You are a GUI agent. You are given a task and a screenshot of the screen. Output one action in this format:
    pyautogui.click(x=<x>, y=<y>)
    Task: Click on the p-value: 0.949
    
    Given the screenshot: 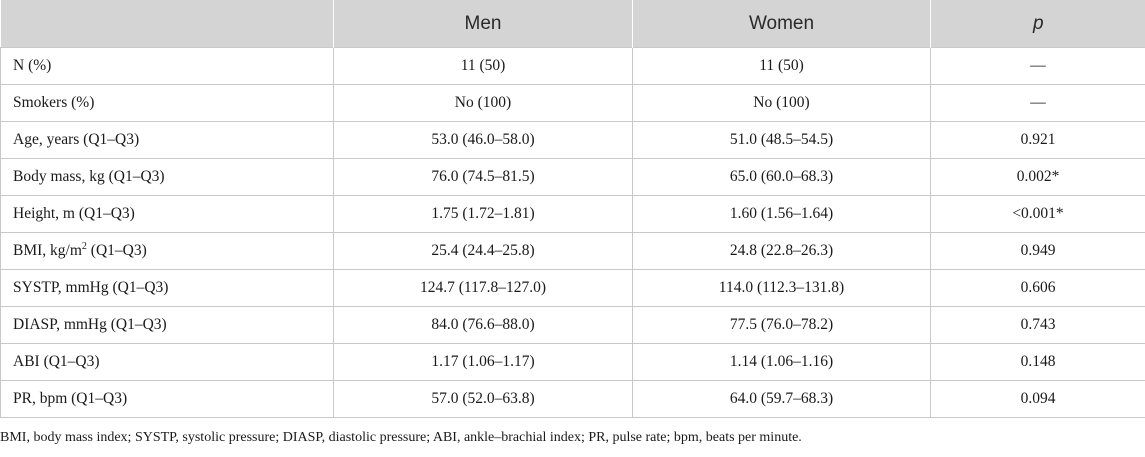 What is the action you would take?
    pyautogui.click(x=1037, y=251)
    